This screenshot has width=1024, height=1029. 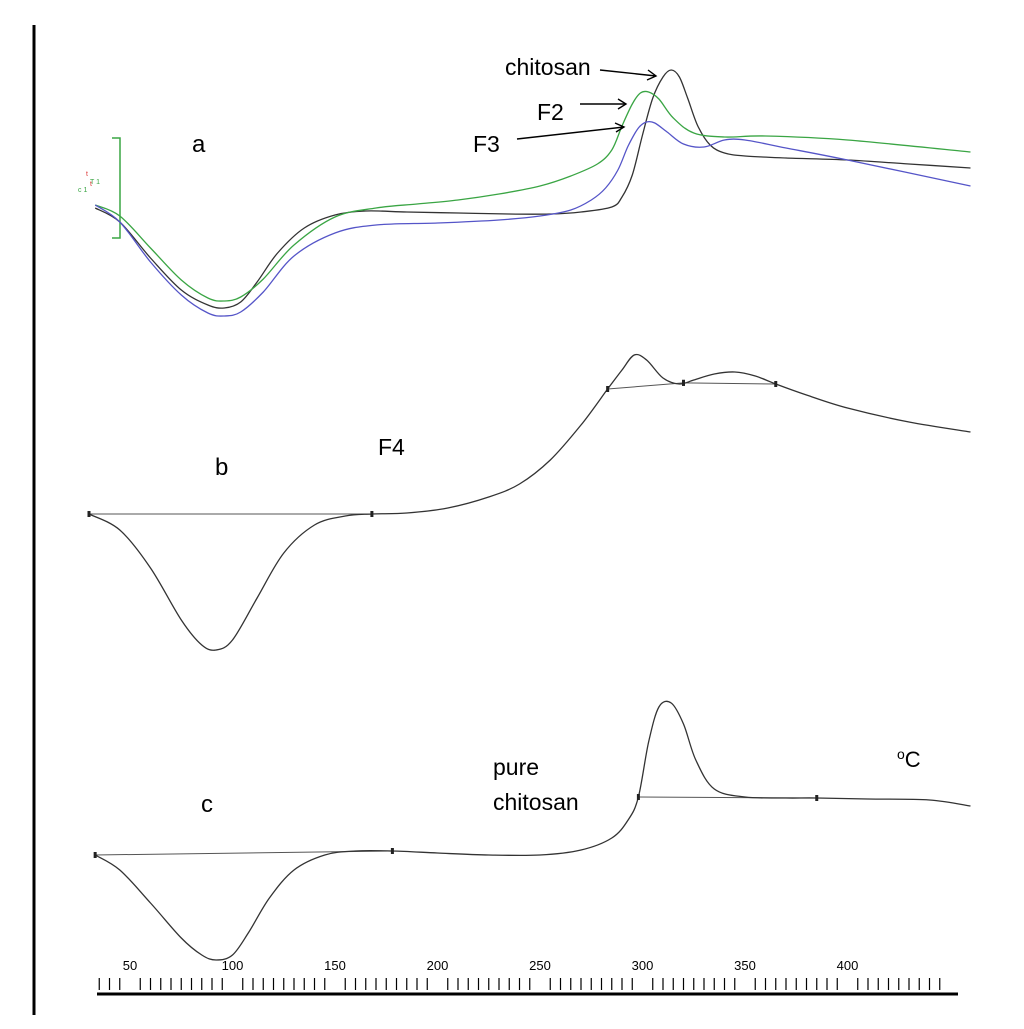 I want to click on x-axis-ticks: 50 100 150 200 250 300 350 400, so click(x=519, y=974).